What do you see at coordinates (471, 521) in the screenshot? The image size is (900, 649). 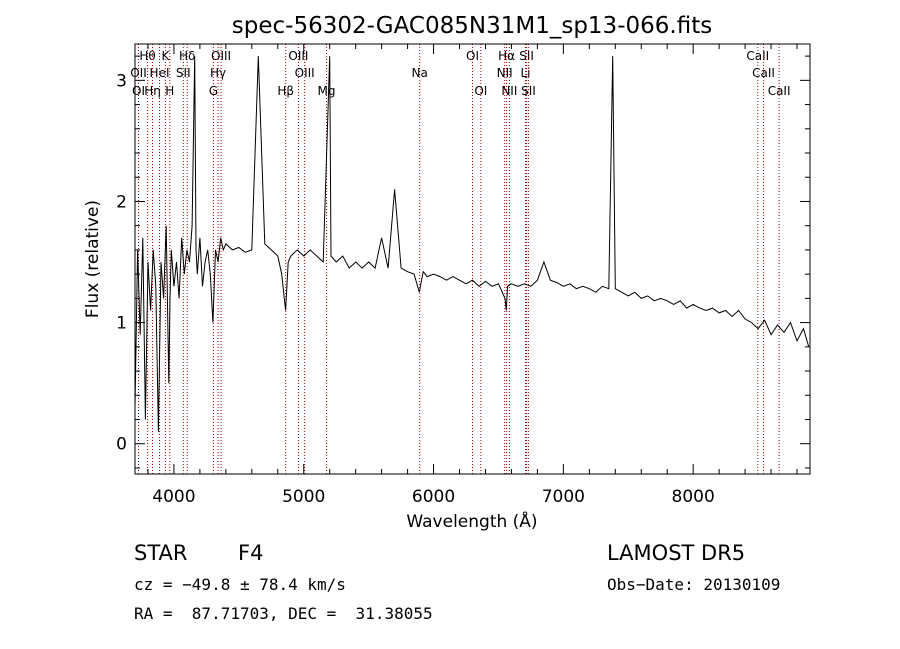 I see `x-axis-label: Wavelength (Å)` at bounding box center [471, 521].